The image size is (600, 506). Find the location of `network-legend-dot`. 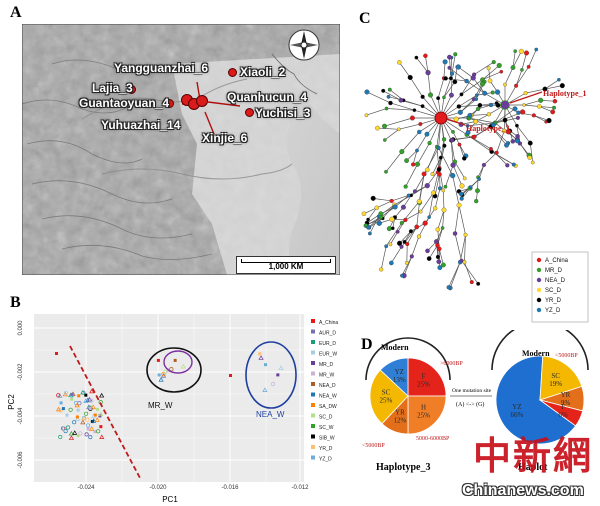

network-legend-dot is located at coordinates (539, 270).